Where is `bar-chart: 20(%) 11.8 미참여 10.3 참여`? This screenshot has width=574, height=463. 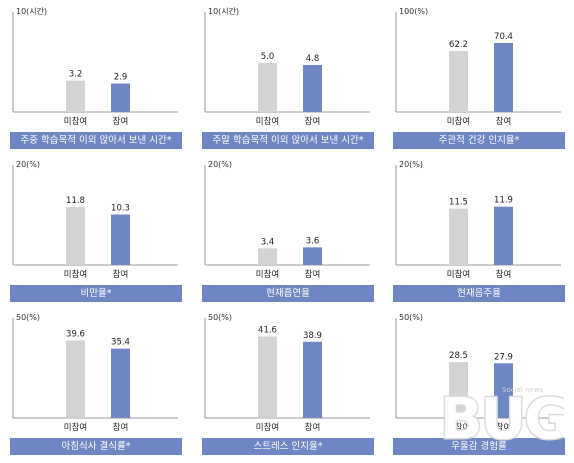
bar-chart: 20(%) 11.8 미참여 10.3 참여 is located at coordinates (95, 220).